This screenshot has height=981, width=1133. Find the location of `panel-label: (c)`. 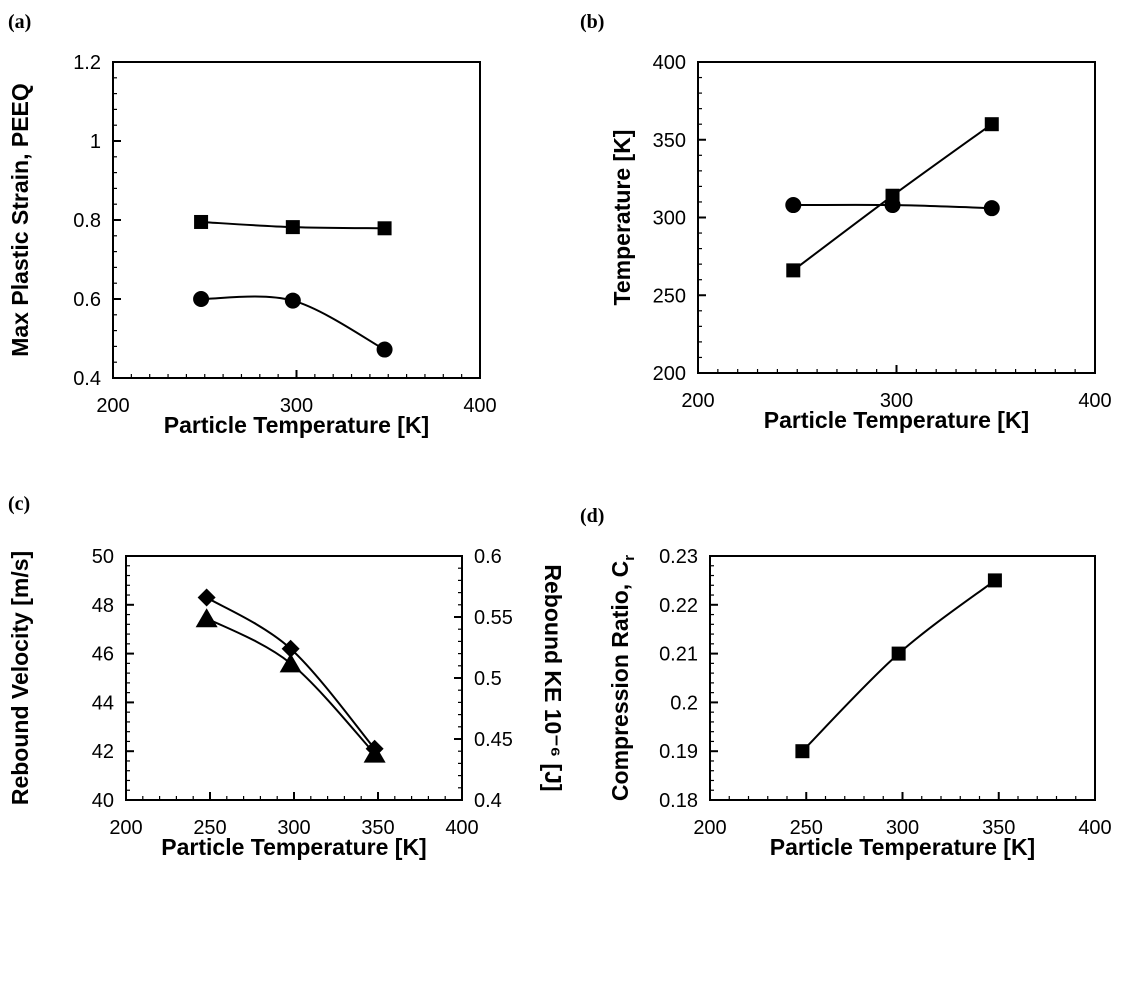

panel-label: (c) is located at coordinates (19, 504).